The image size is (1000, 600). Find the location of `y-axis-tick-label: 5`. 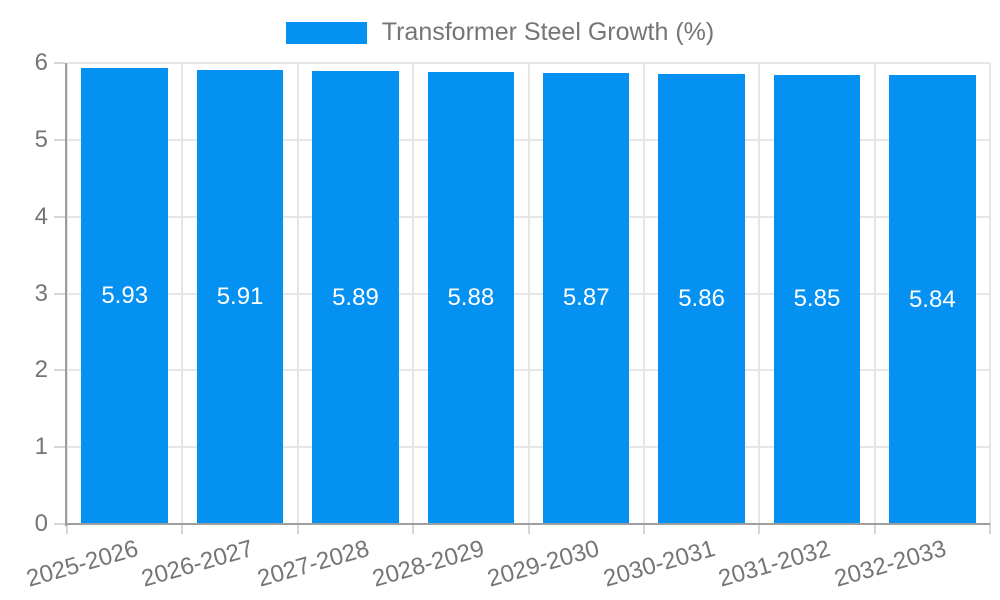

y-axis-tick-label: 5 is located at coordinates (41, 139).